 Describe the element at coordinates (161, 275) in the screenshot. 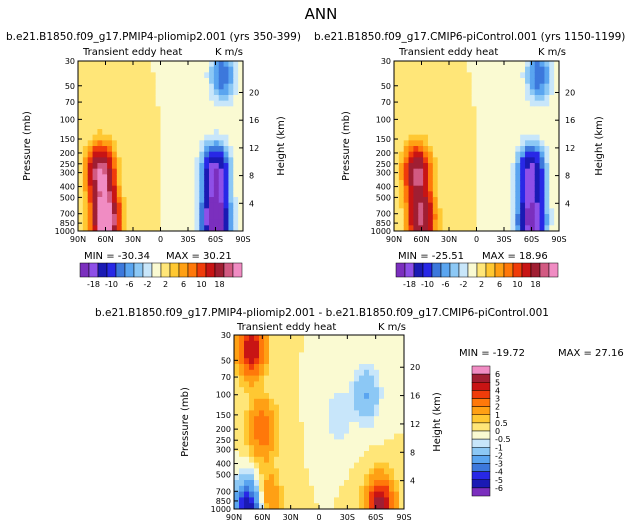

I see `panel-1-colorbar: -18 -10 -6 -2 2 6 10 18` at that location.